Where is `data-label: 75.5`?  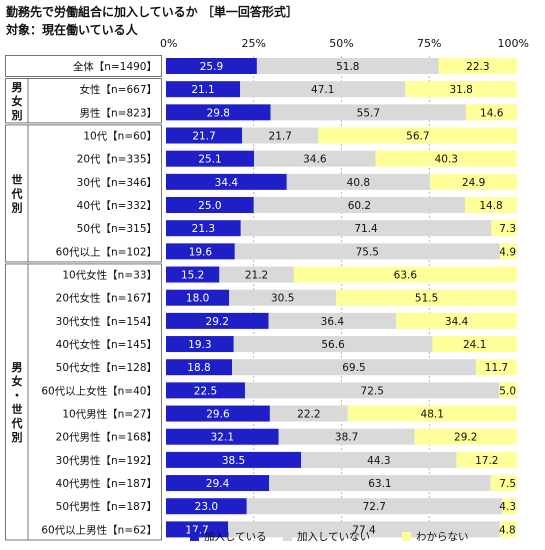 data-label: 75.5 is located at coordinates (367, 252).